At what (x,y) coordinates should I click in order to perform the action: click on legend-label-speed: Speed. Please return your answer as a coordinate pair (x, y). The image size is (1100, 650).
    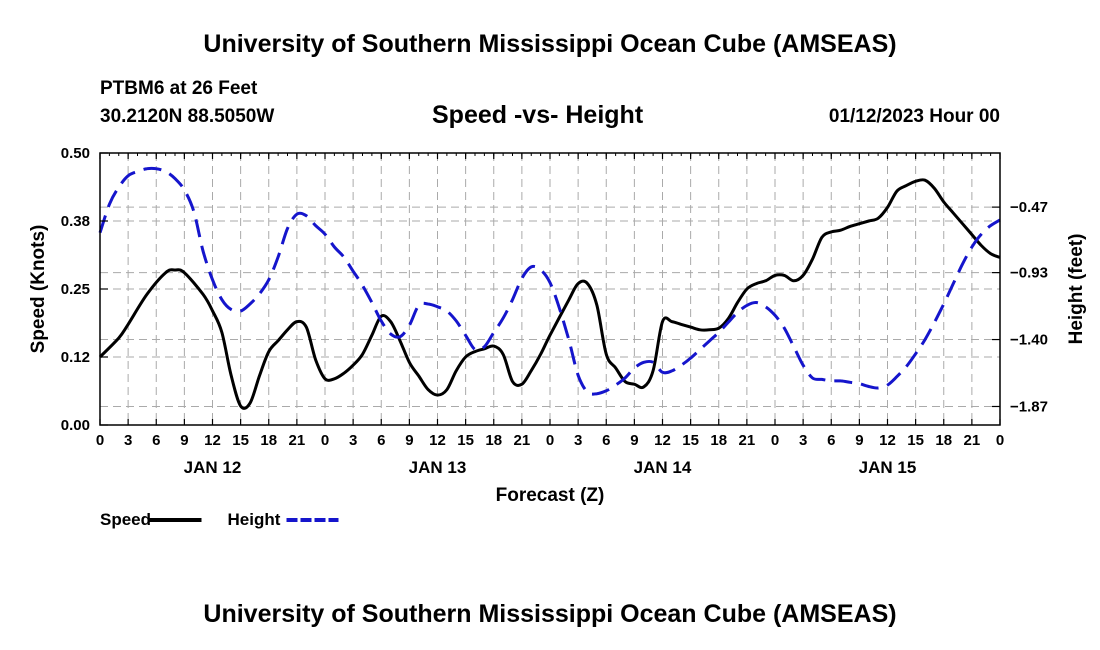
    Looking at the image, I should click on (125, 519).